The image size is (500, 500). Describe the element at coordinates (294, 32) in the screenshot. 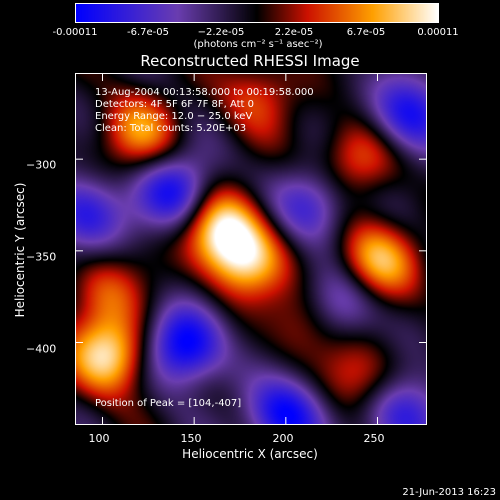

I see `colorbar-tick-label: 2.2e-05` at that location.